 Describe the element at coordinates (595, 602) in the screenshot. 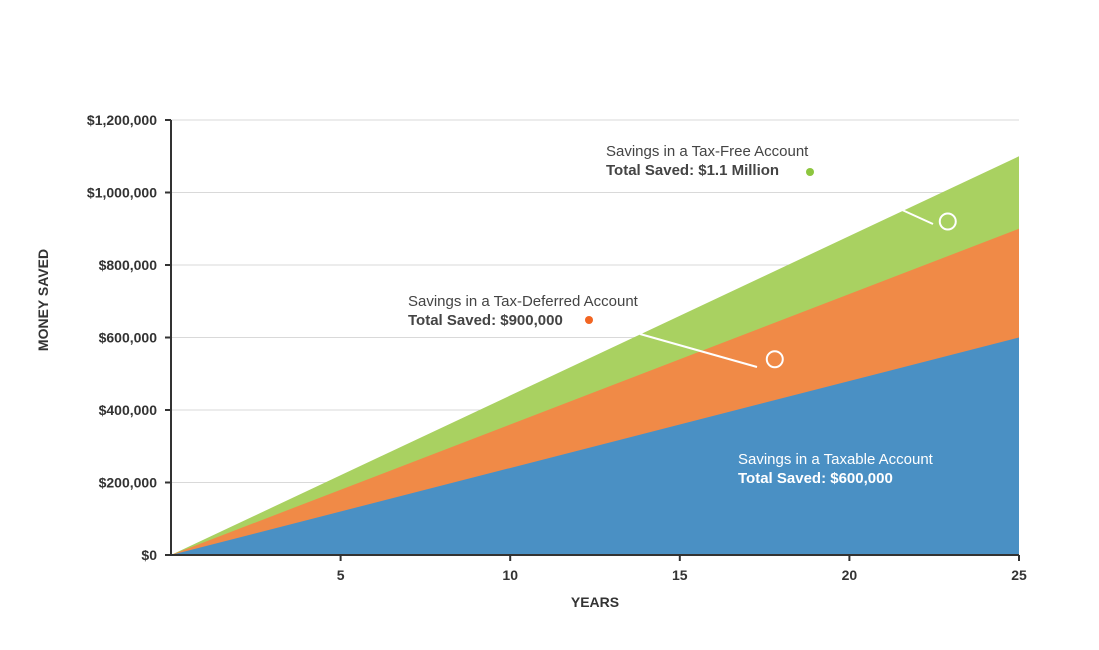

I see `x-axis-title: YEARS` at that location.